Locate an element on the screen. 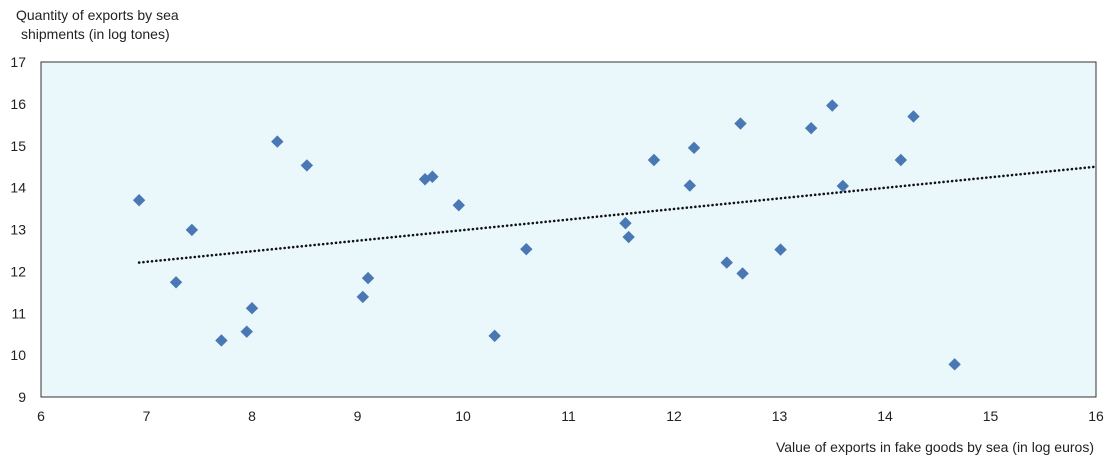 This screenshot has width=1106, height=460. x-tick-label: 7 is located at coordinates (147, 416).